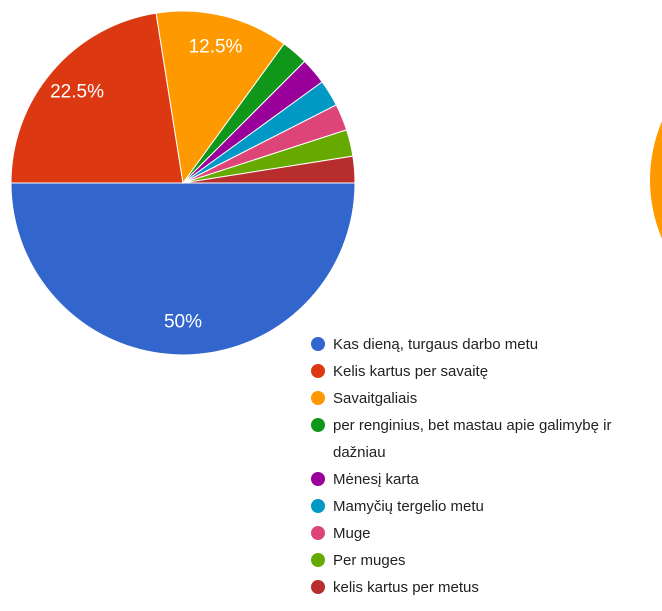 Image resolution: width=662 pixels, height=611 pixels. I want to click on legend-label: Savaitgaliais, so click(375, 398).